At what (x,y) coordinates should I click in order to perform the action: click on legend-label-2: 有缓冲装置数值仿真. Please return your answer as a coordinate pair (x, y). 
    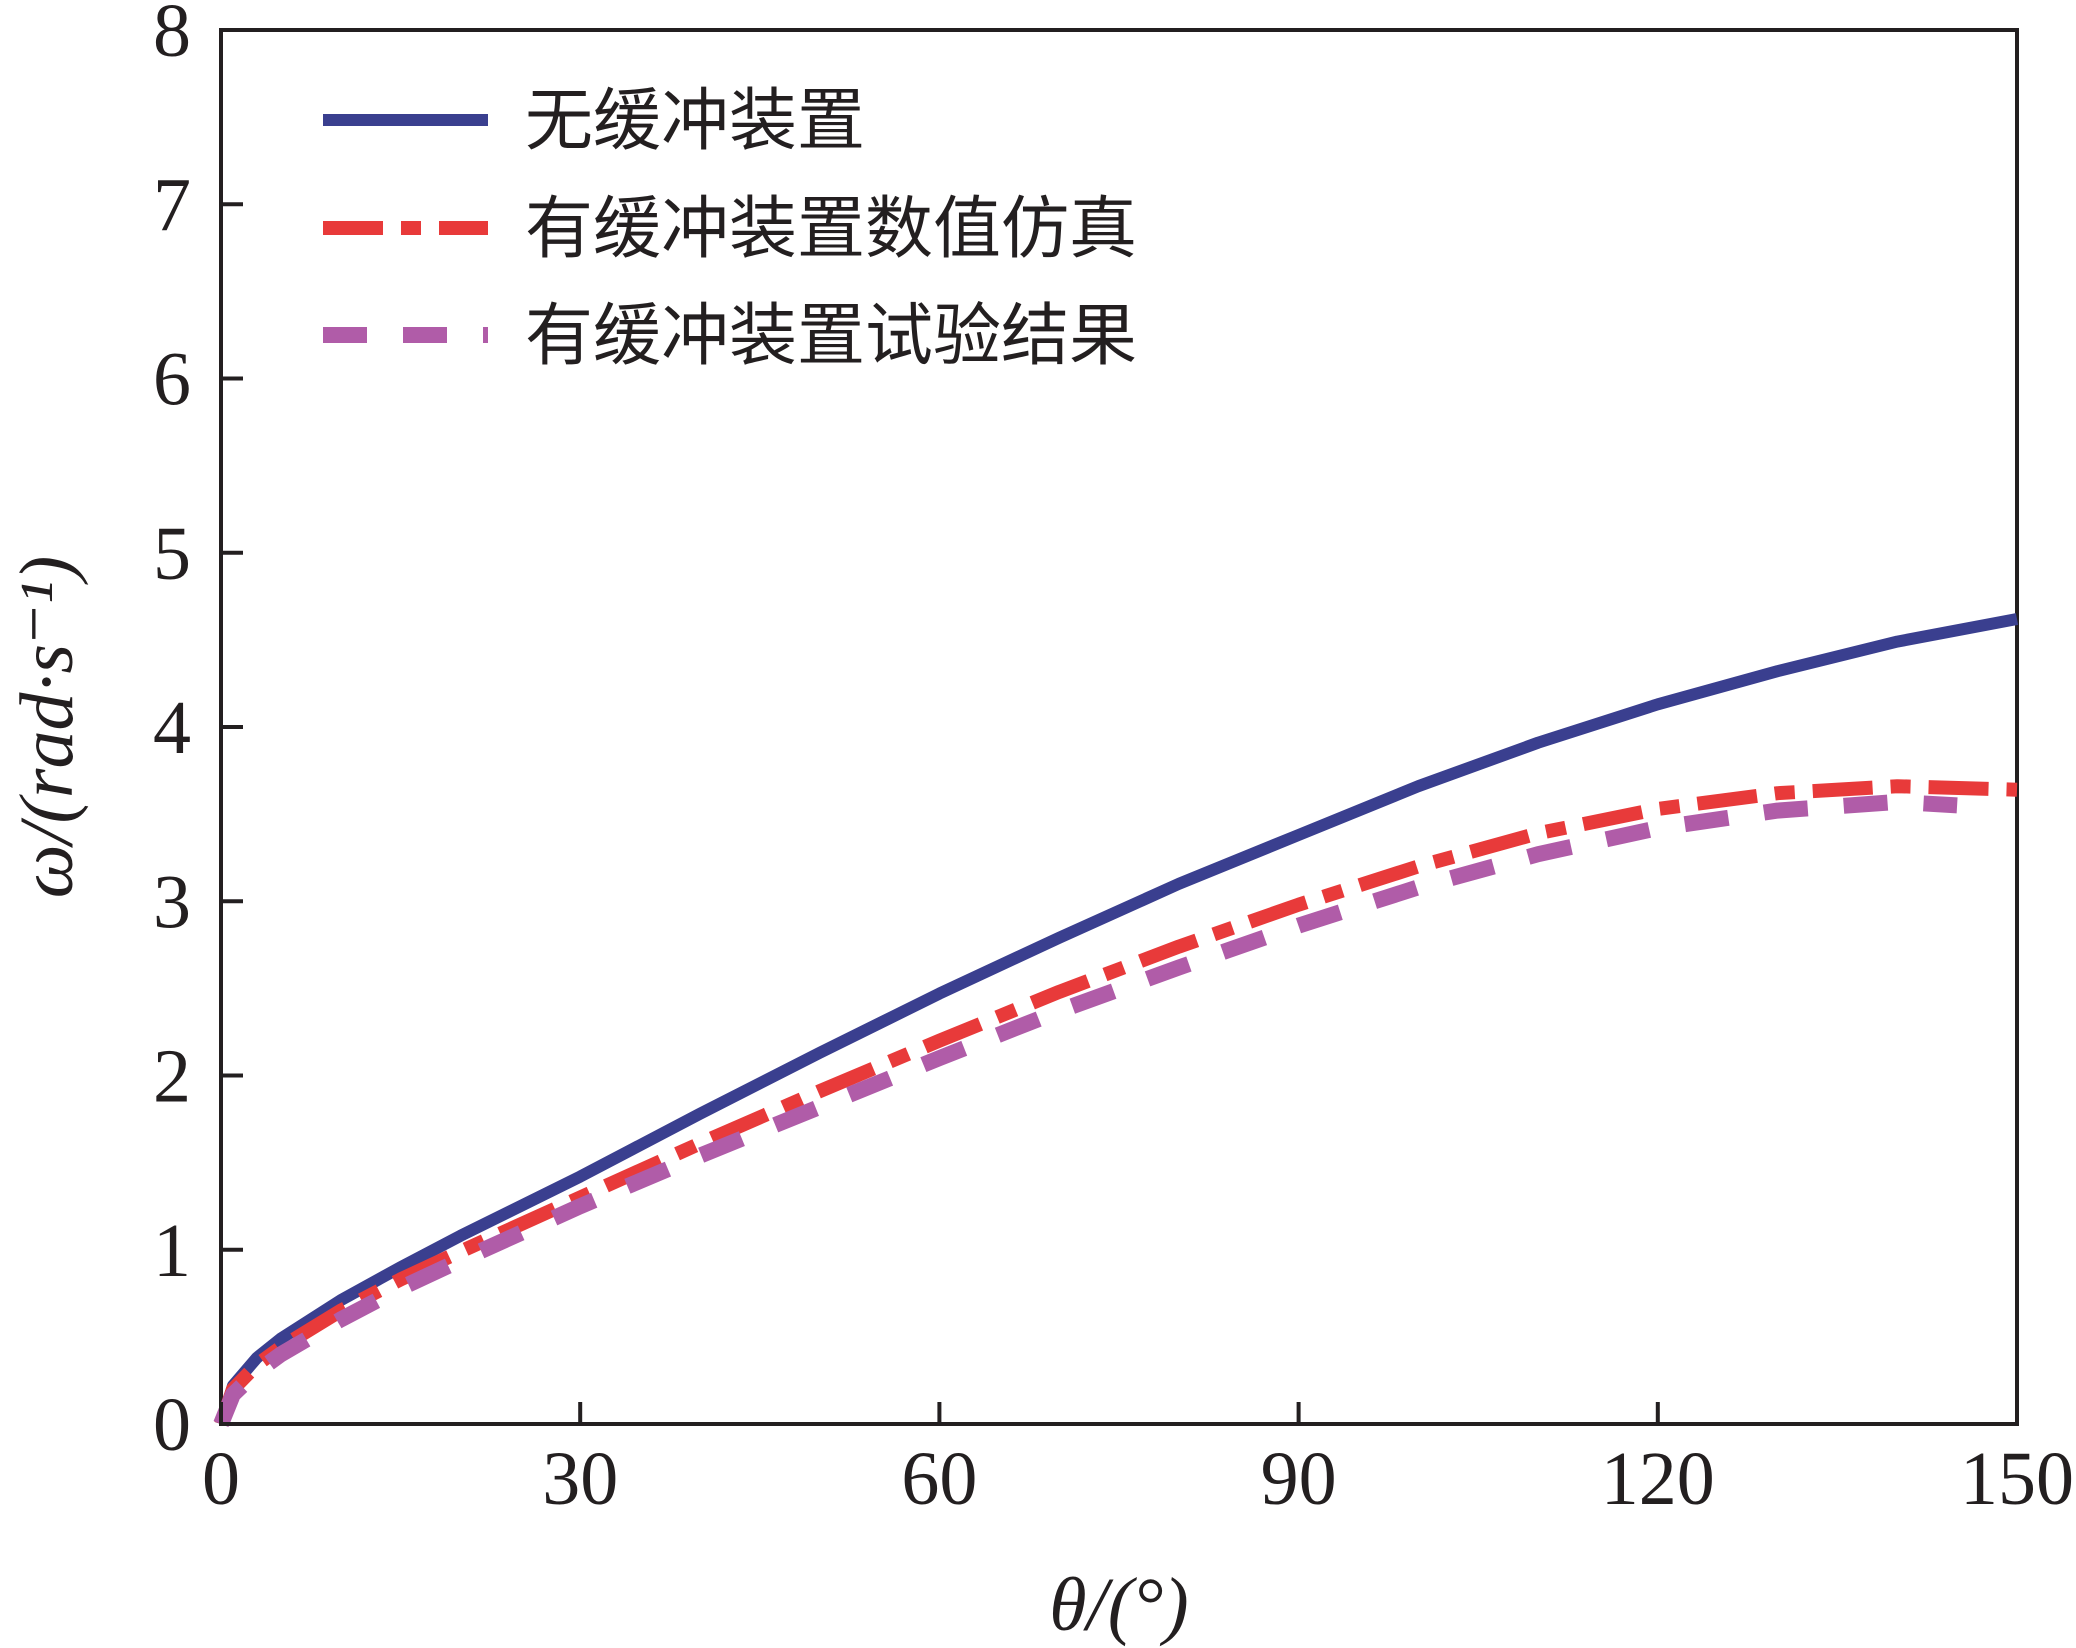
    Looking at the image, I should click on (831, 229).